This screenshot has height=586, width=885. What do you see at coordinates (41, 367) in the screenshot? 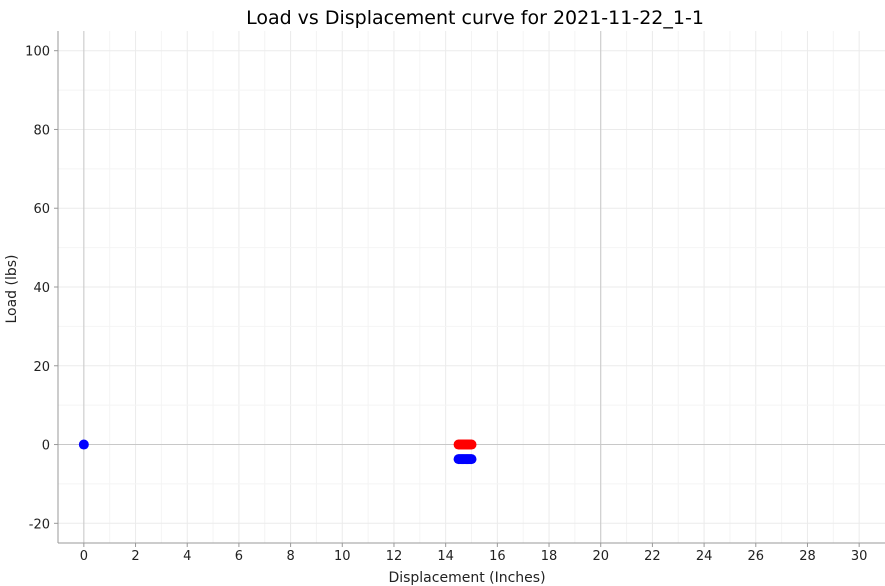
I see `y-tick-label: 20` at bounding box center [41, 367].